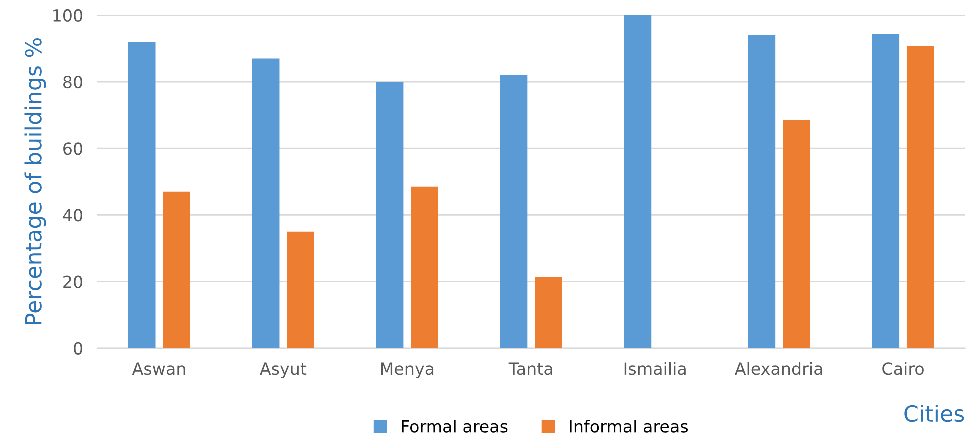 The image size is (975, 441). What do you see at coordinates (903, 369) in the screenshot?
I see `x-tick-label: Cairo` at bounding box center [903, 369].